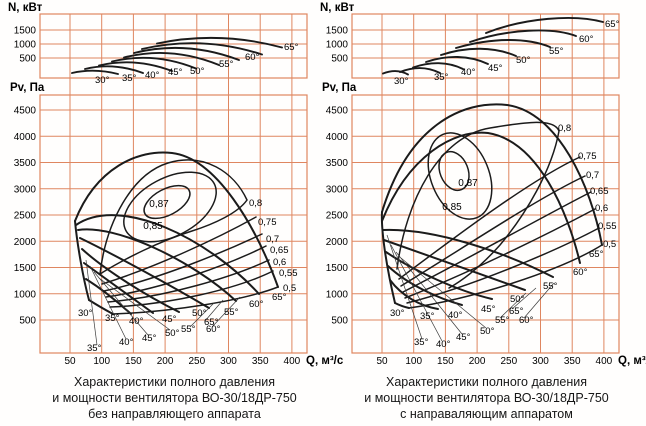  What do you see at coordinates (564, 128) in the screenshot?
I see `efficiency-label: 0,8` at bounding box center [564, 128].